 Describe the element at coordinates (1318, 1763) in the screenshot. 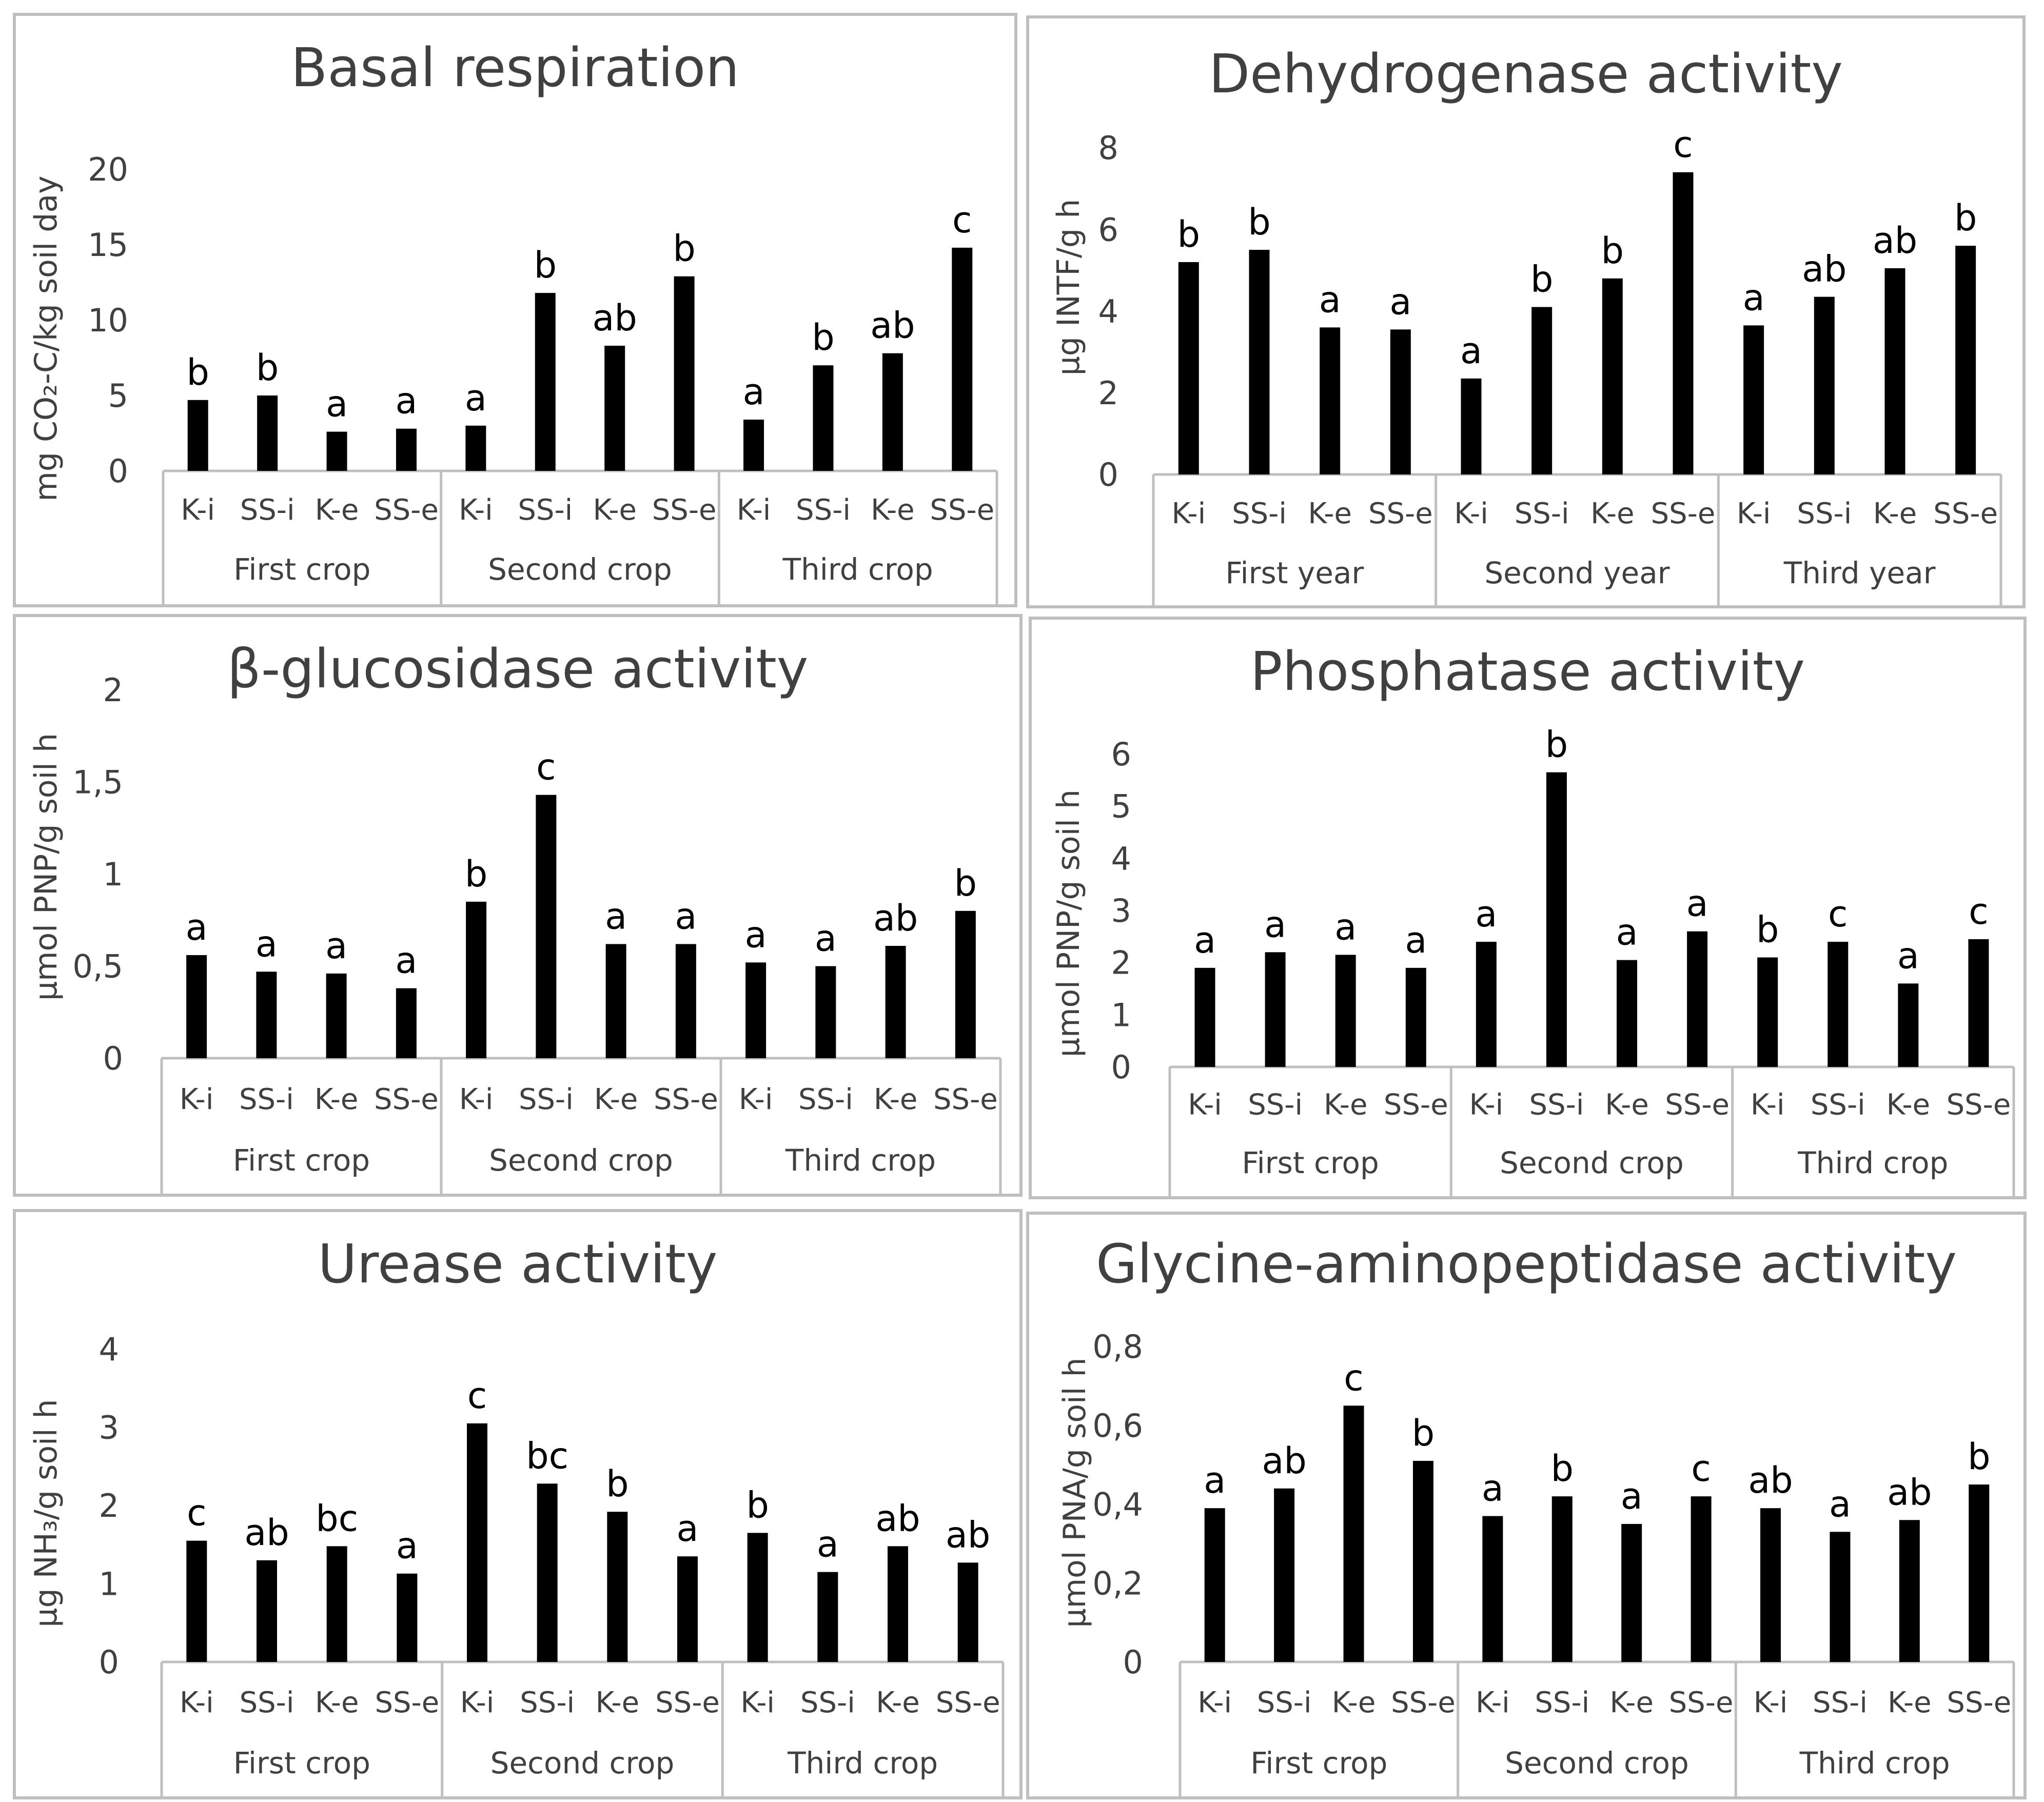

I see `group-label: First crop` at that location.